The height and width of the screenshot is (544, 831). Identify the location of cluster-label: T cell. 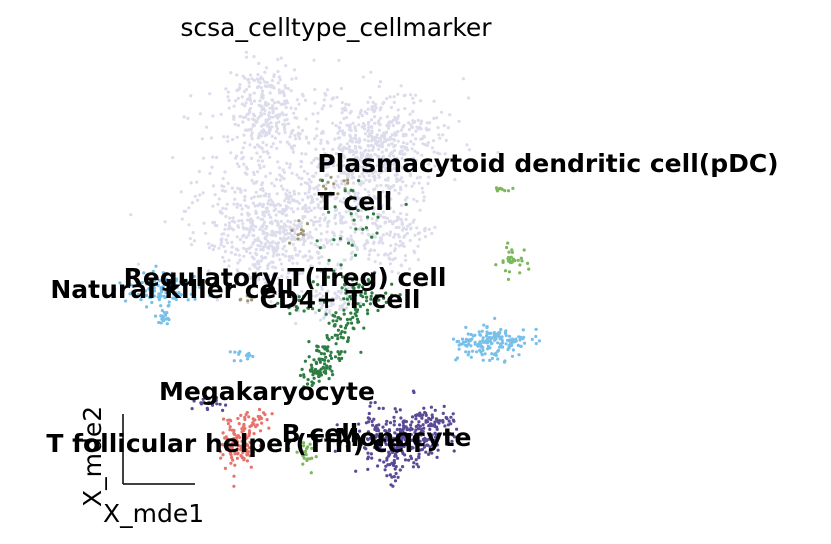
(355, 201).